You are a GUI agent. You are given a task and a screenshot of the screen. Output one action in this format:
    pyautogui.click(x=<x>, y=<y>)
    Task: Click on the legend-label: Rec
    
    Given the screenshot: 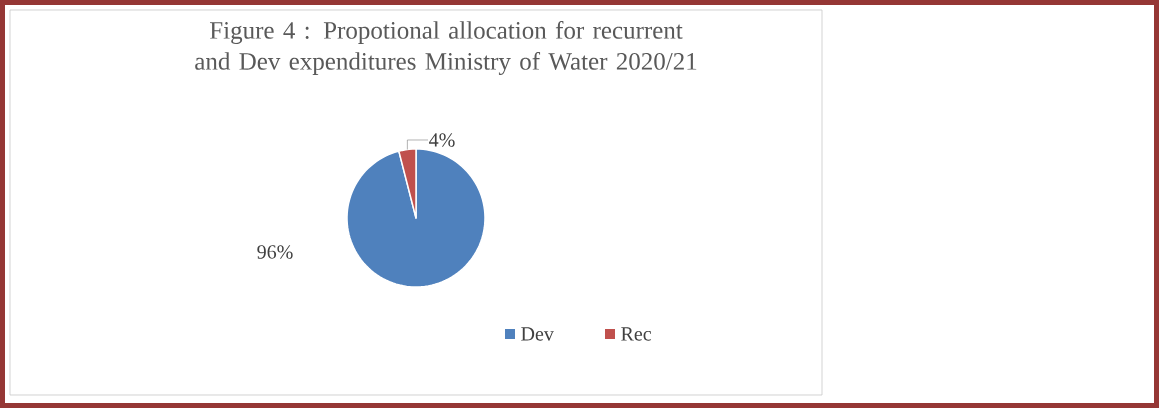 What is the action you would take?
    pyautogui.click(x=636, y=334)
    